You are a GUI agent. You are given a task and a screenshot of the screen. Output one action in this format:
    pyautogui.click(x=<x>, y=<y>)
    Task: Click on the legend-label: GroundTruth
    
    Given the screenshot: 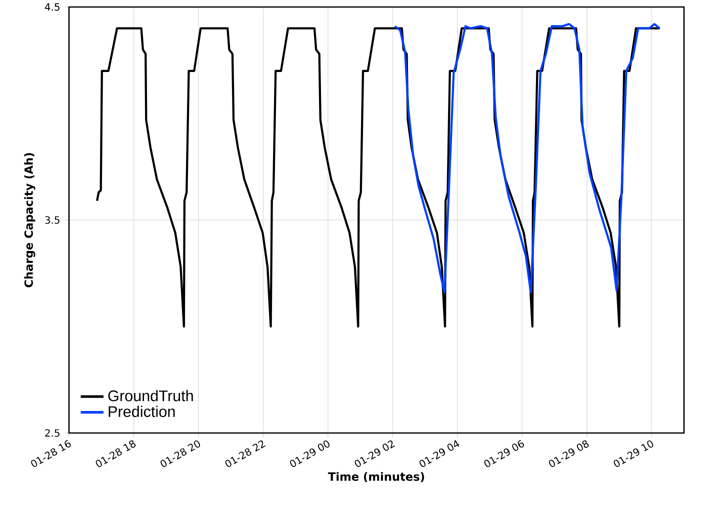 What is the action you would take?
    pyautogui.click(x=150, y=396)
    